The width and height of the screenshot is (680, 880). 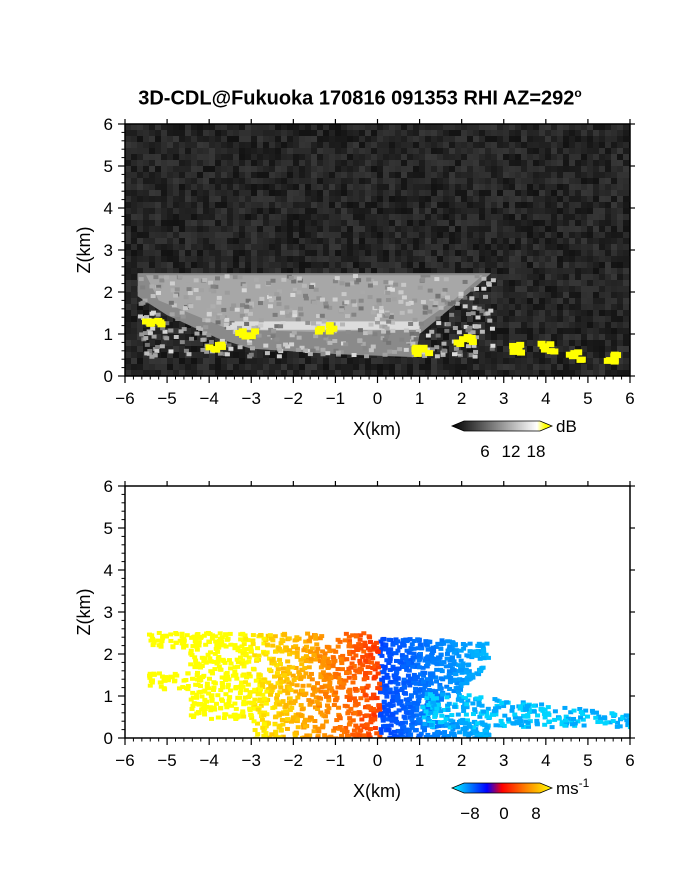 I want to click on colorbar-db, so click(x=502, y=426).